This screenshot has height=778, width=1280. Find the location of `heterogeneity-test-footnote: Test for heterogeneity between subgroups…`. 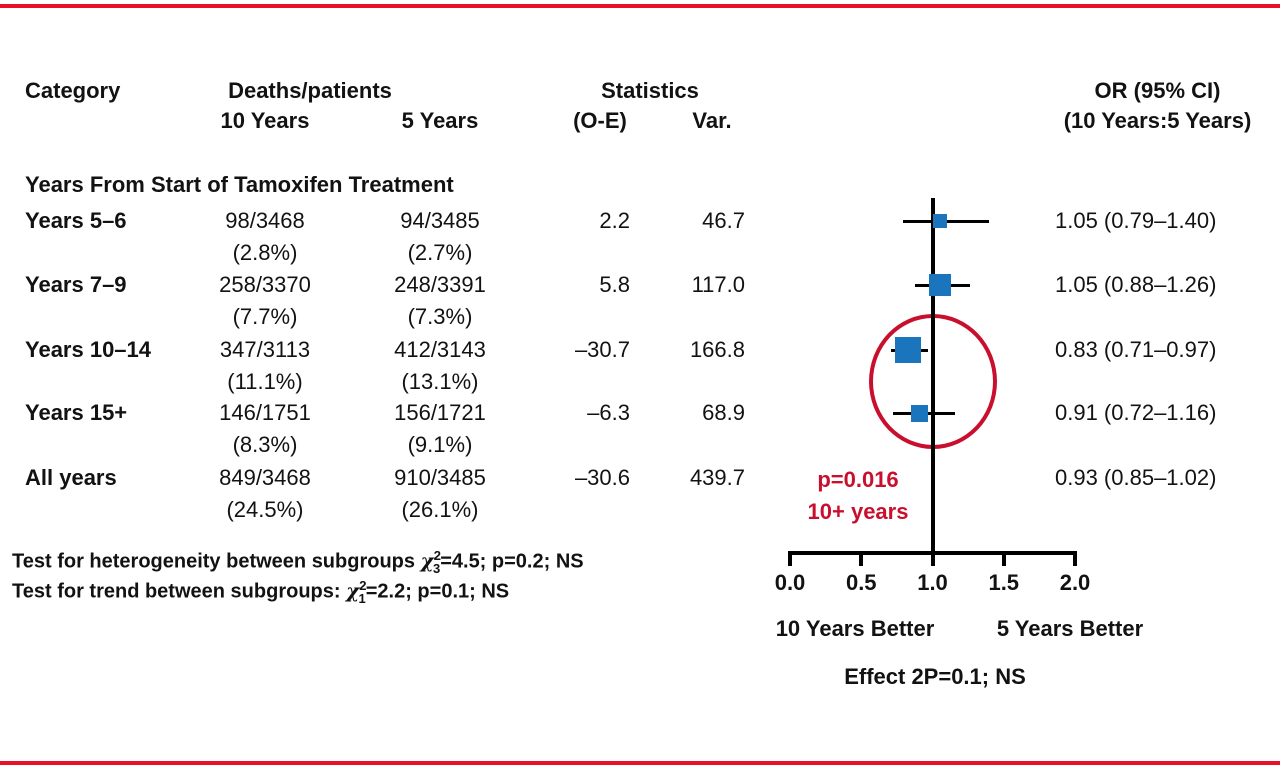

heterogeneity-test-footnote: Test for heterogeneity between subgroups… is located at coordinates (298, 562).